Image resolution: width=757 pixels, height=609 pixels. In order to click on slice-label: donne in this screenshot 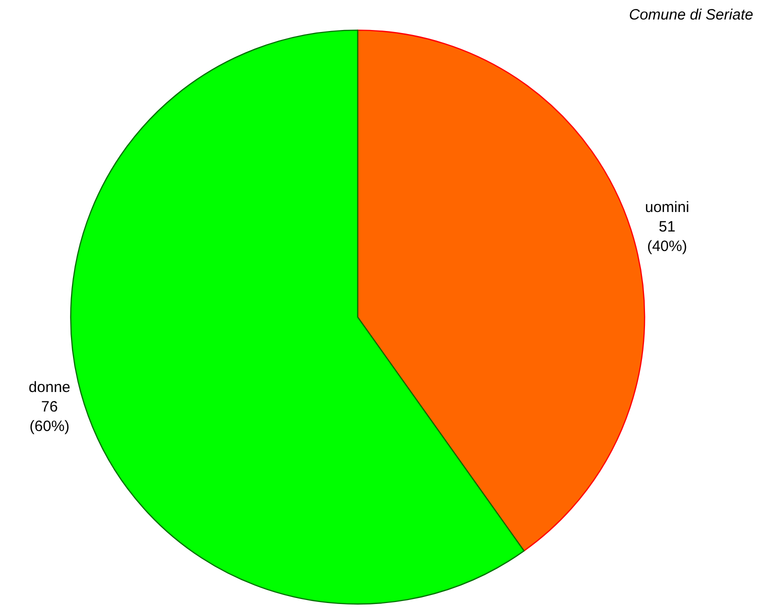, I will do `click(49, 387)`.